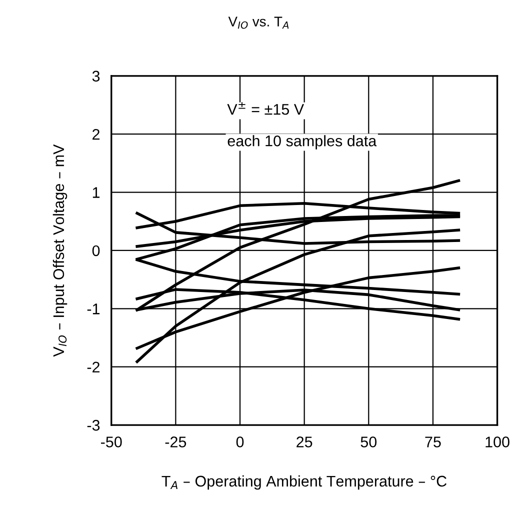 Image resolution: width=518 pixels, height=506 pixels. Describe the element at coordinates (240, 442) in the screenshot. I see `x-tick-label: 0` at that location.